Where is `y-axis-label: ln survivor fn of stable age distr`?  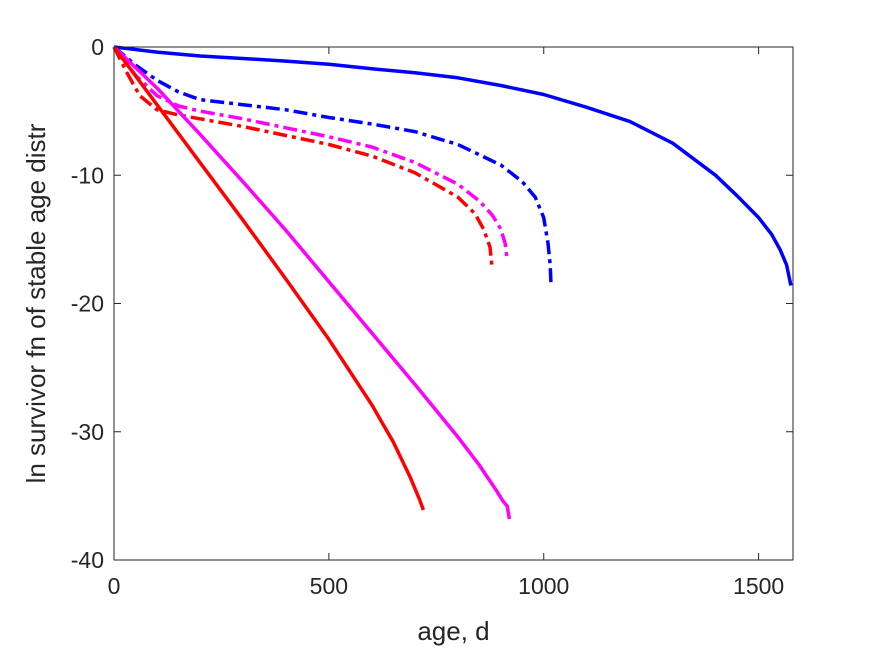
y-axis-label: ln survivor fn of stable age distr is located at coordinates (36, 303).